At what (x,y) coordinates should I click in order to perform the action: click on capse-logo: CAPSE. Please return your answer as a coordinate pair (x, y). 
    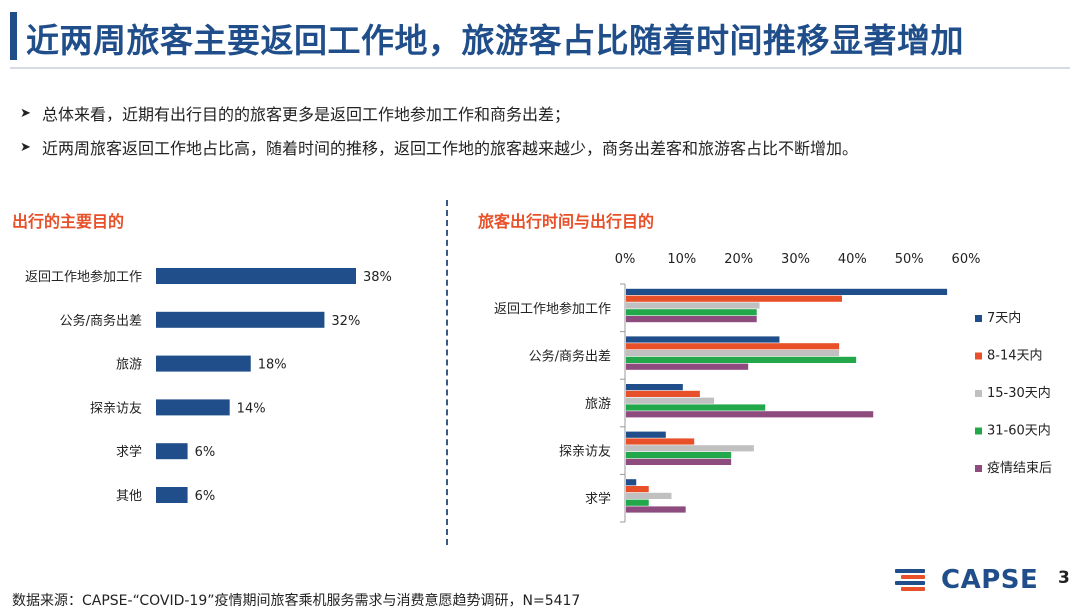
    Looking at the image, I should click on (966, 580).